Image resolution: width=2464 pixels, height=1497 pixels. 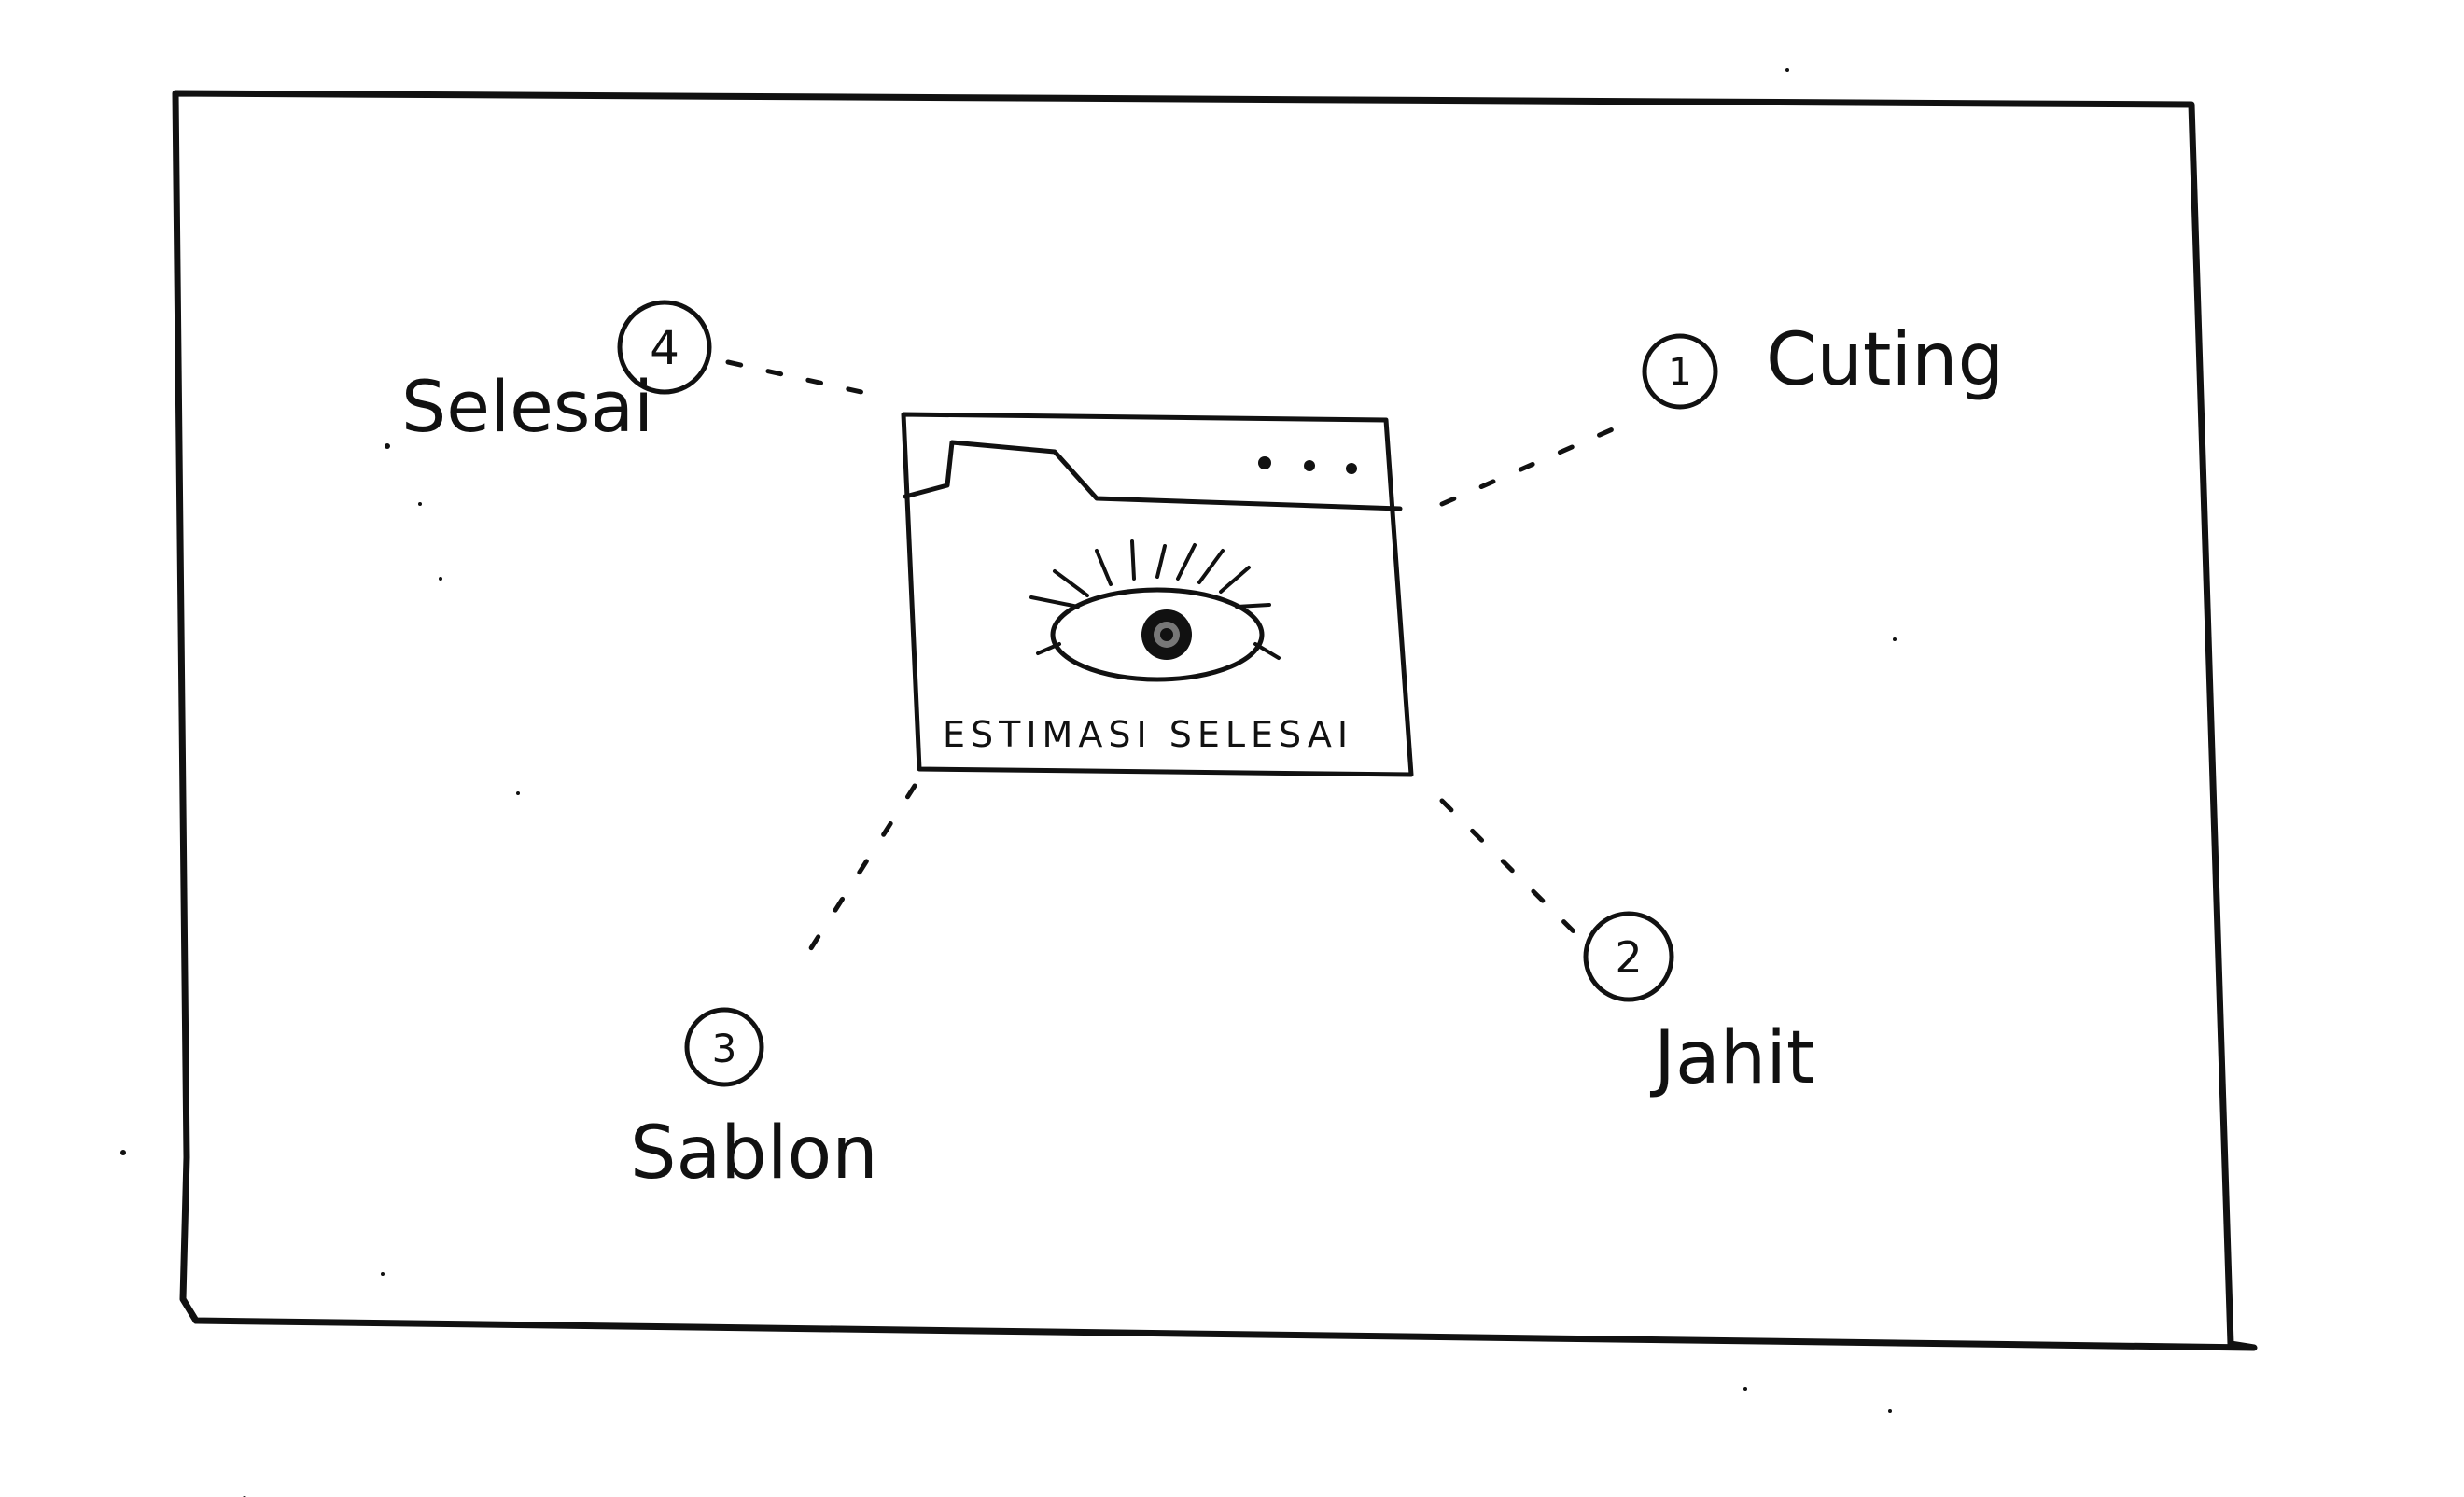 I want to click on step-1-label: Cuting, so click(x=1885, y=360).